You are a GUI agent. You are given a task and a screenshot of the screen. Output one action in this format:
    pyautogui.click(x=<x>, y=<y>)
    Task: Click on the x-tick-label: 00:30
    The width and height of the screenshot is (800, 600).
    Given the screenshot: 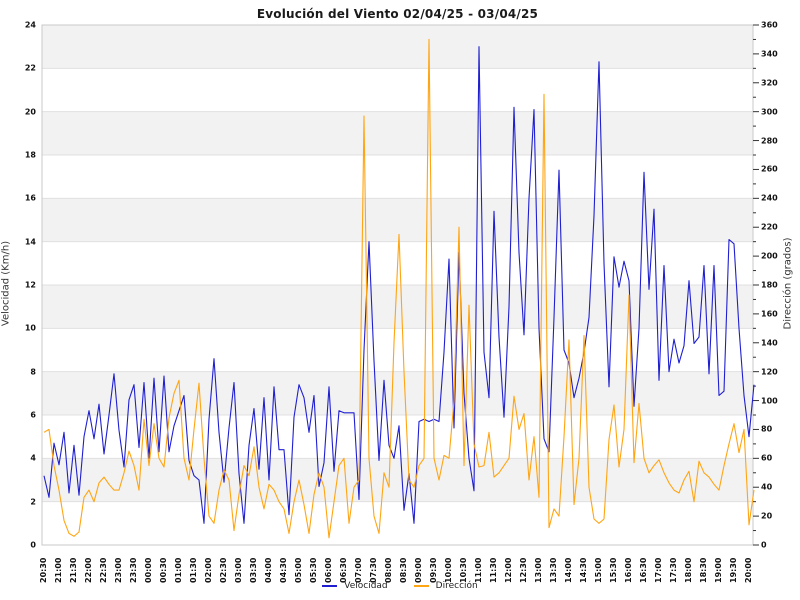 What is the action you would take?
    pyautogui.click(x=163, y=570)
    